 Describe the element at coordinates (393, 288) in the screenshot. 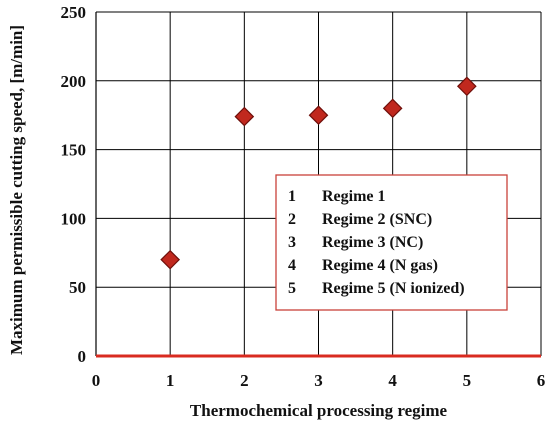

I see `legend-item-label: Regime 5 (N ionized)` at that location.